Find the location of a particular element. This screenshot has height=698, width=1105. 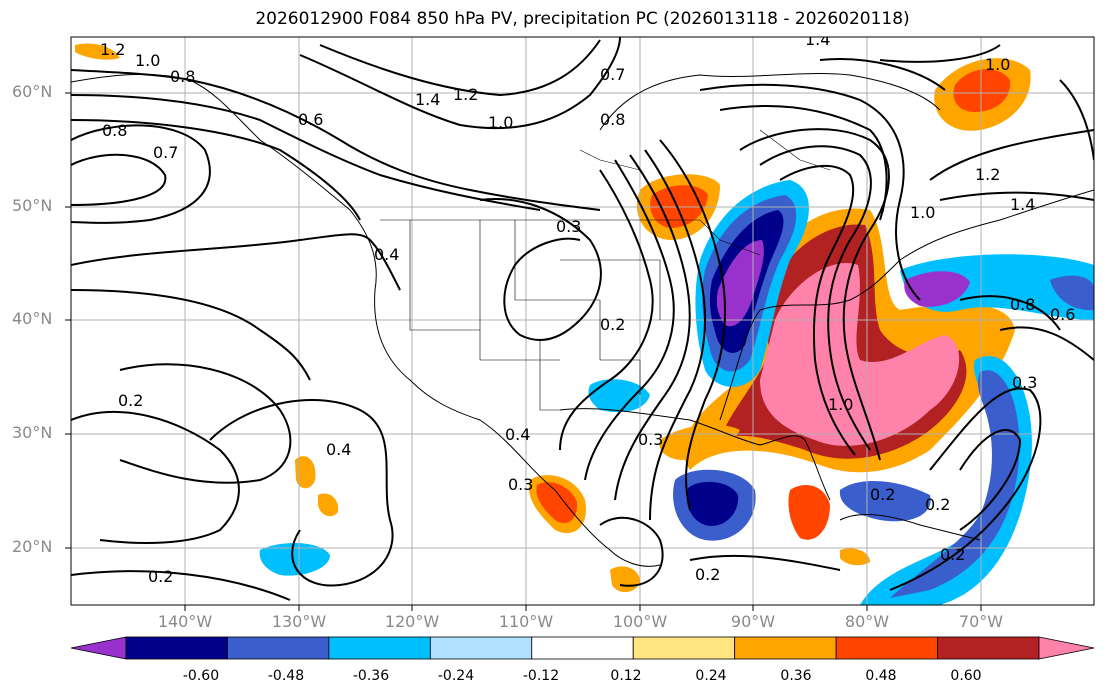

colorbar is located at coordinates (582, 648).